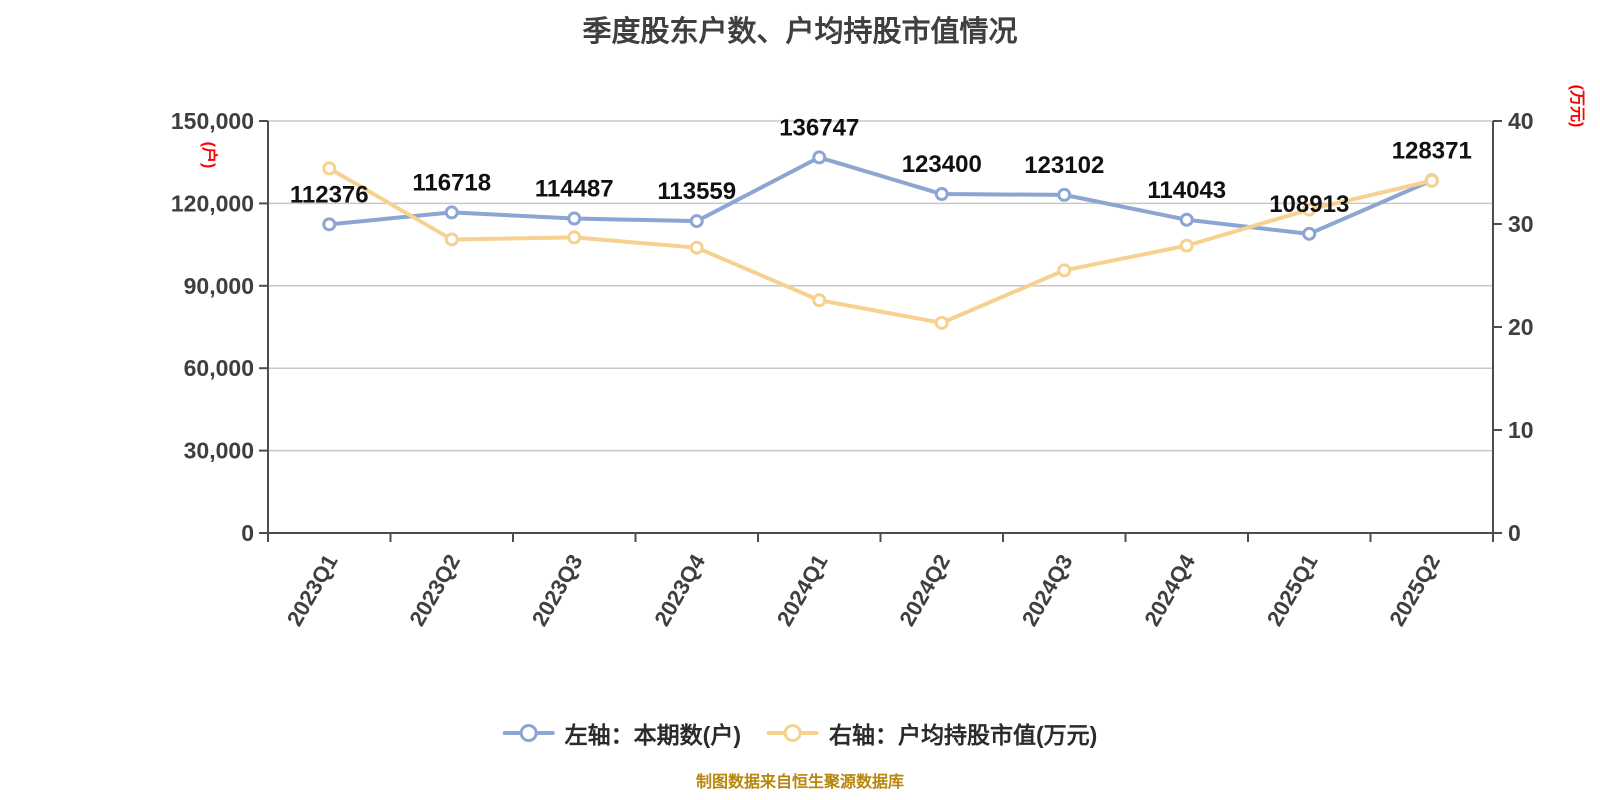 The width and height of the screenshot is (1600, 800). Describe the element at coordinates (212, 121) in the screenshot. I see `left-axis-tick-label: 150,000` at that location.